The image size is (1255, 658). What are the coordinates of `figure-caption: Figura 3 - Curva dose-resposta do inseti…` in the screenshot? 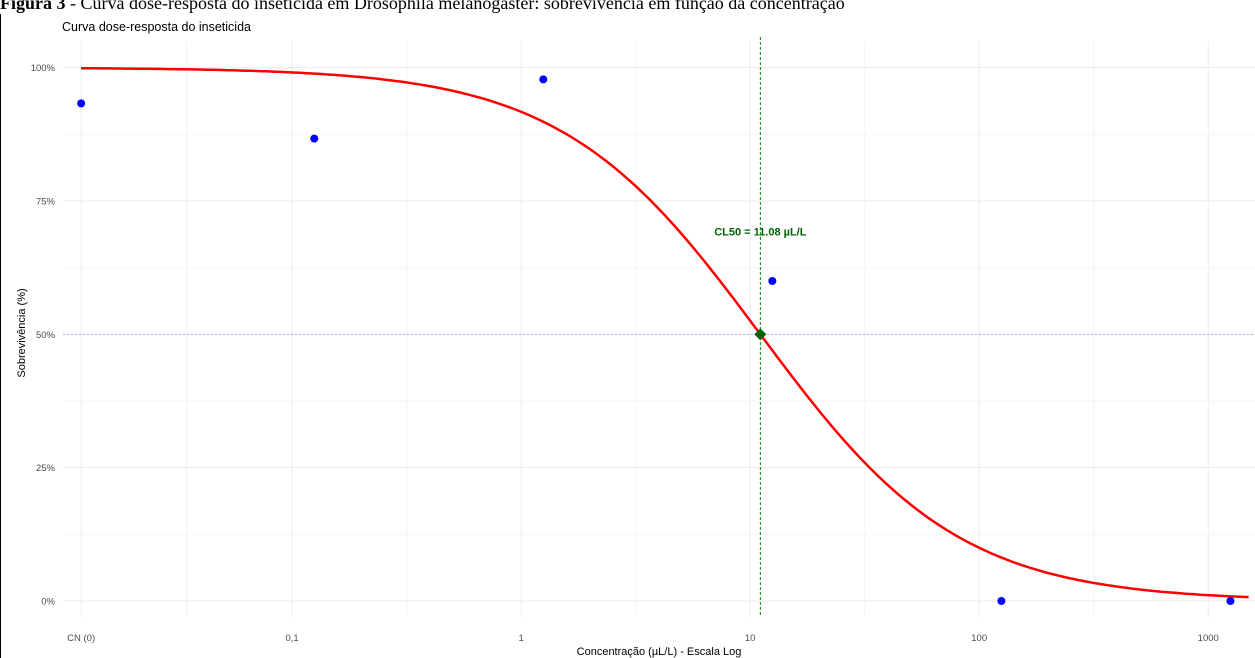 It's located at (627, 7).